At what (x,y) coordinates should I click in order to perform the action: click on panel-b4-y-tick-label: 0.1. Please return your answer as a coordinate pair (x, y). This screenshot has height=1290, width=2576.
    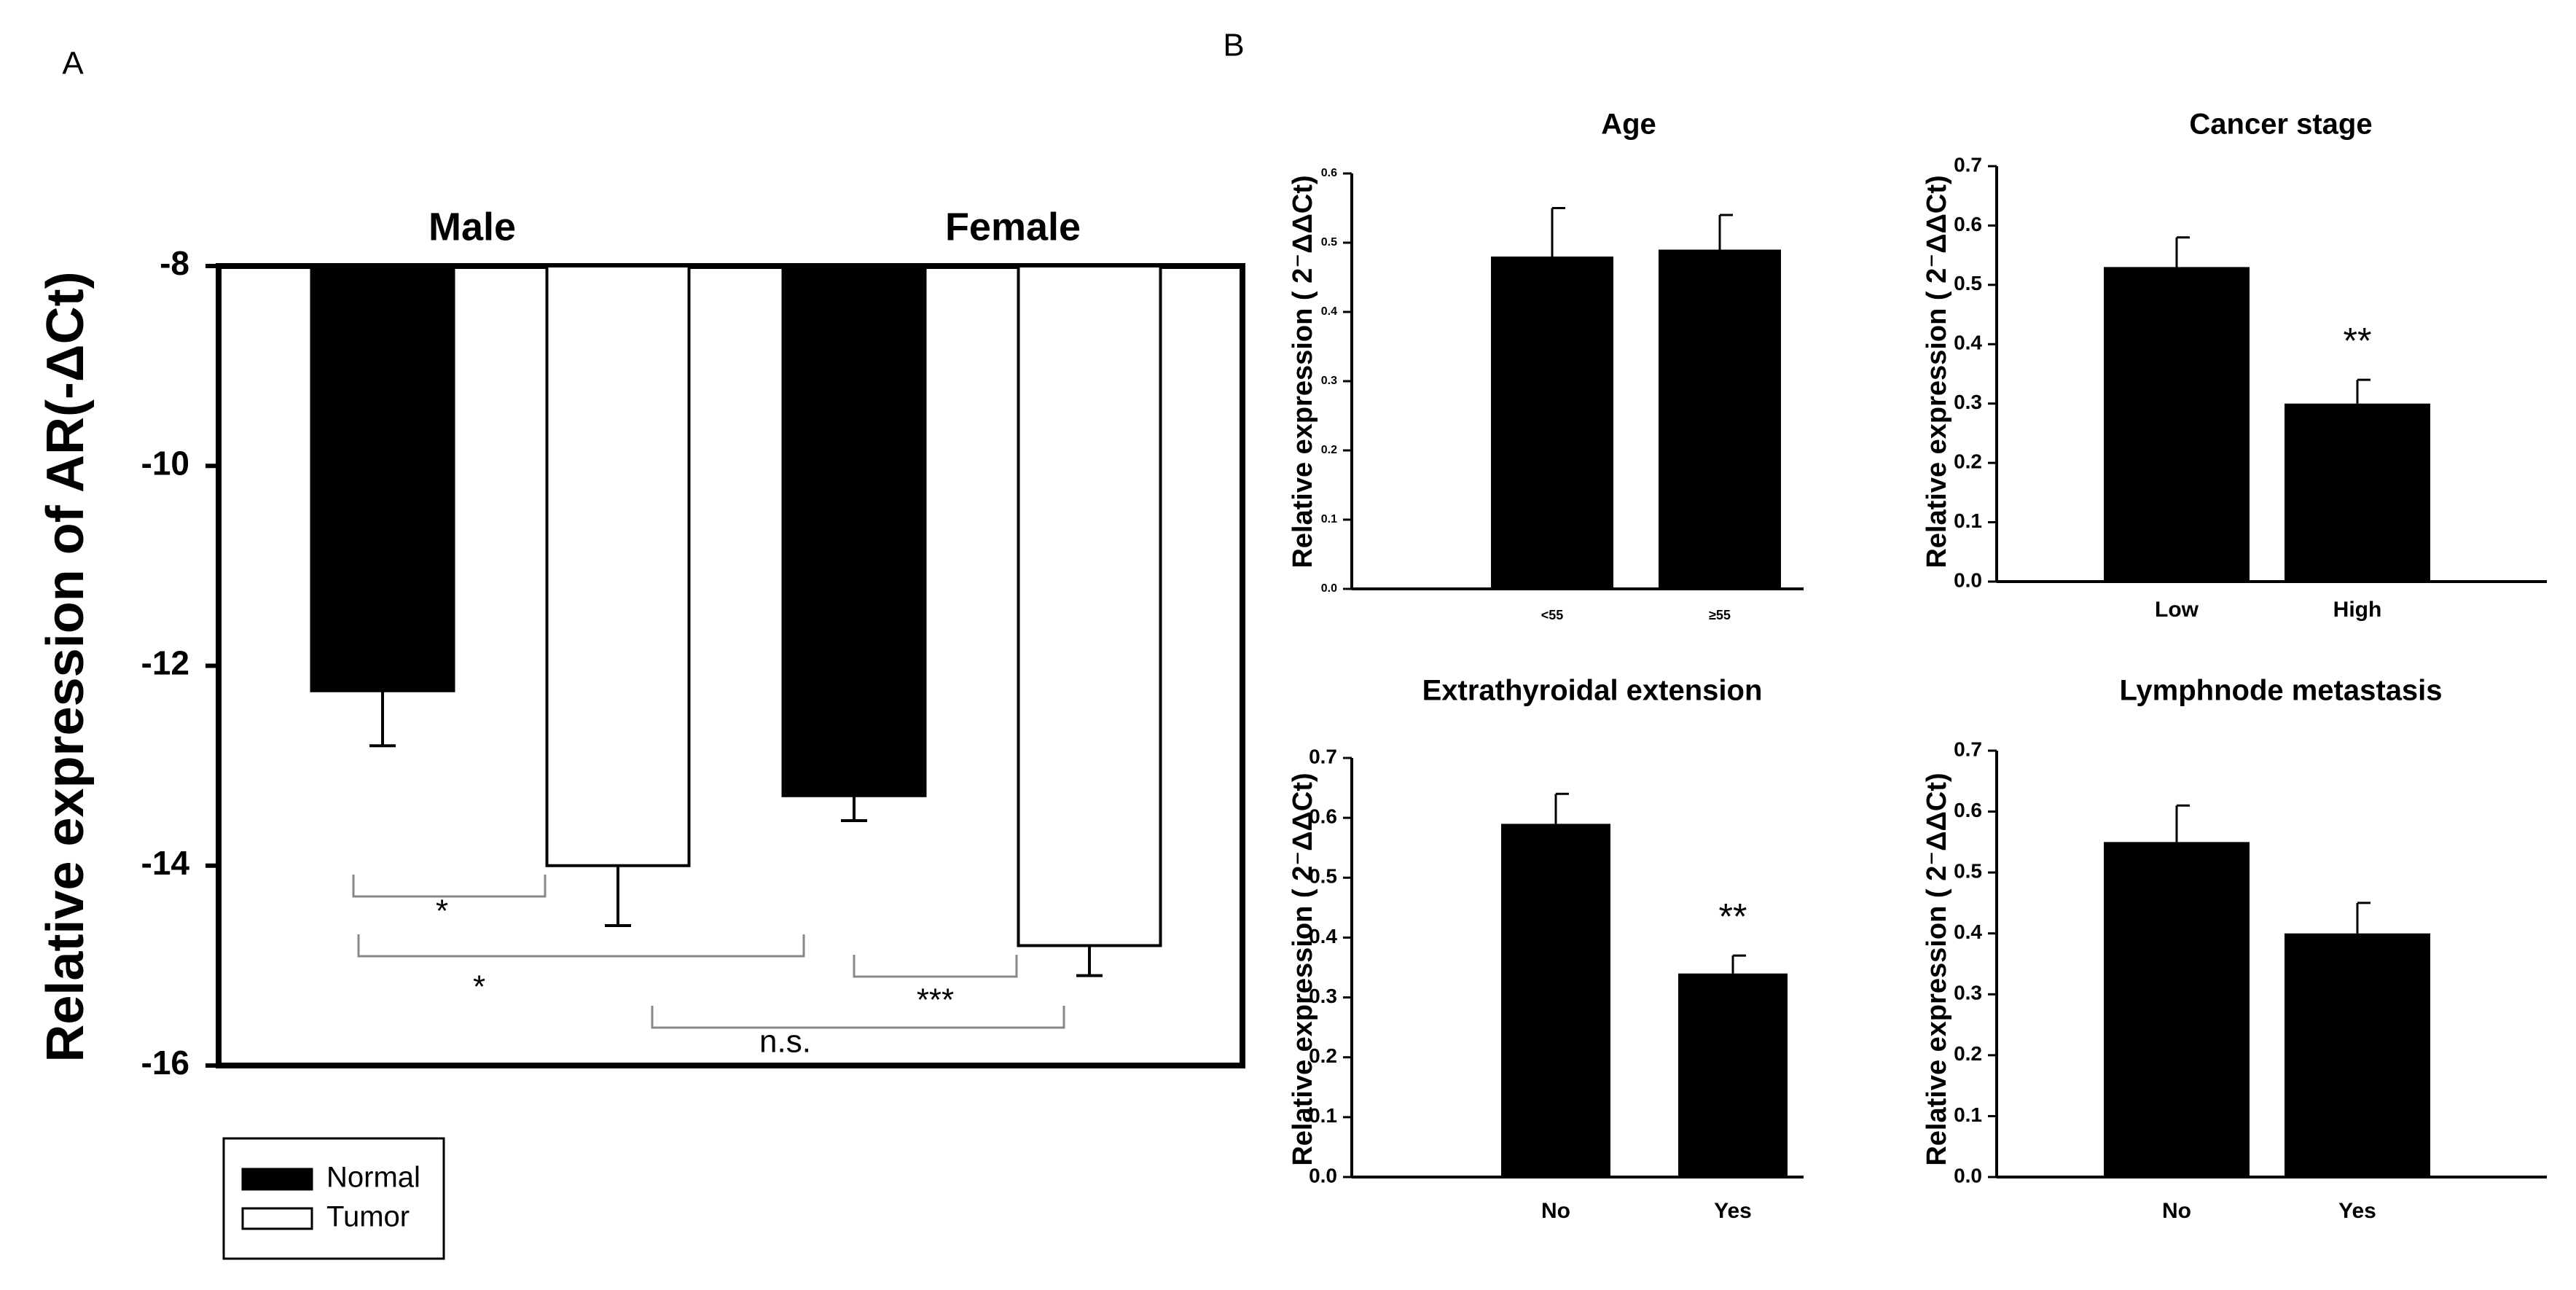
    Looking at the image, I should click on (1968, 1114).